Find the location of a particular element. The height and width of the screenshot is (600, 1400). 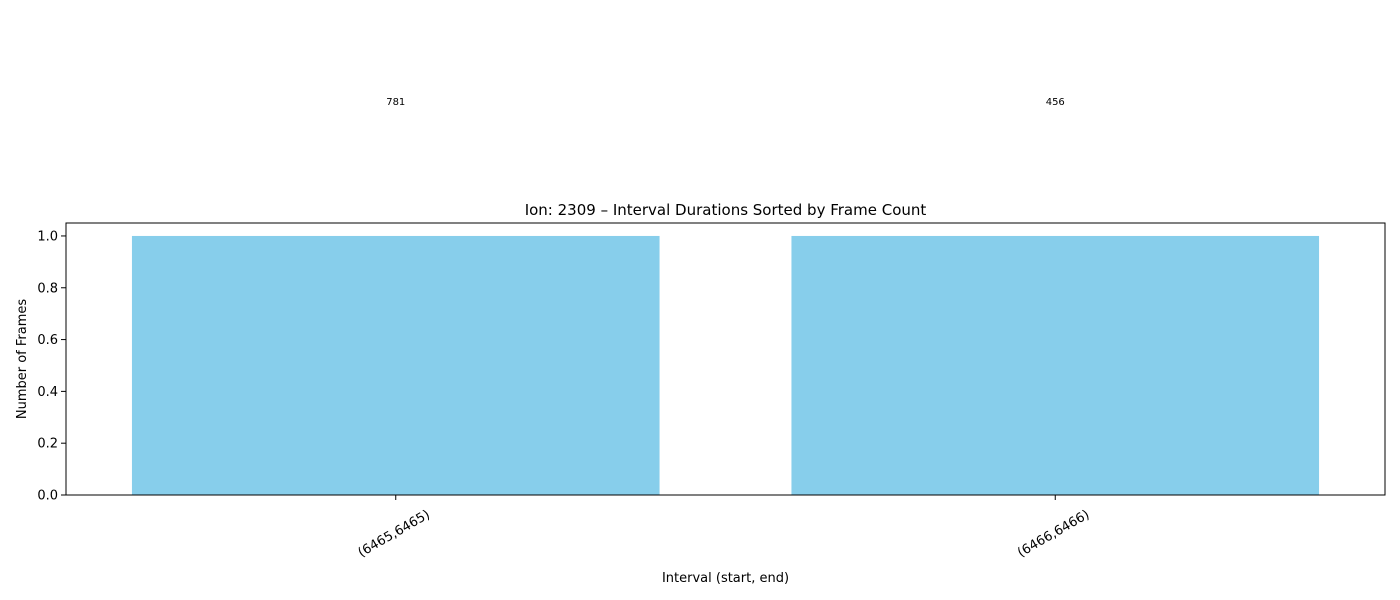

data-label-1: 456 is located at coordinates (1055, 102).